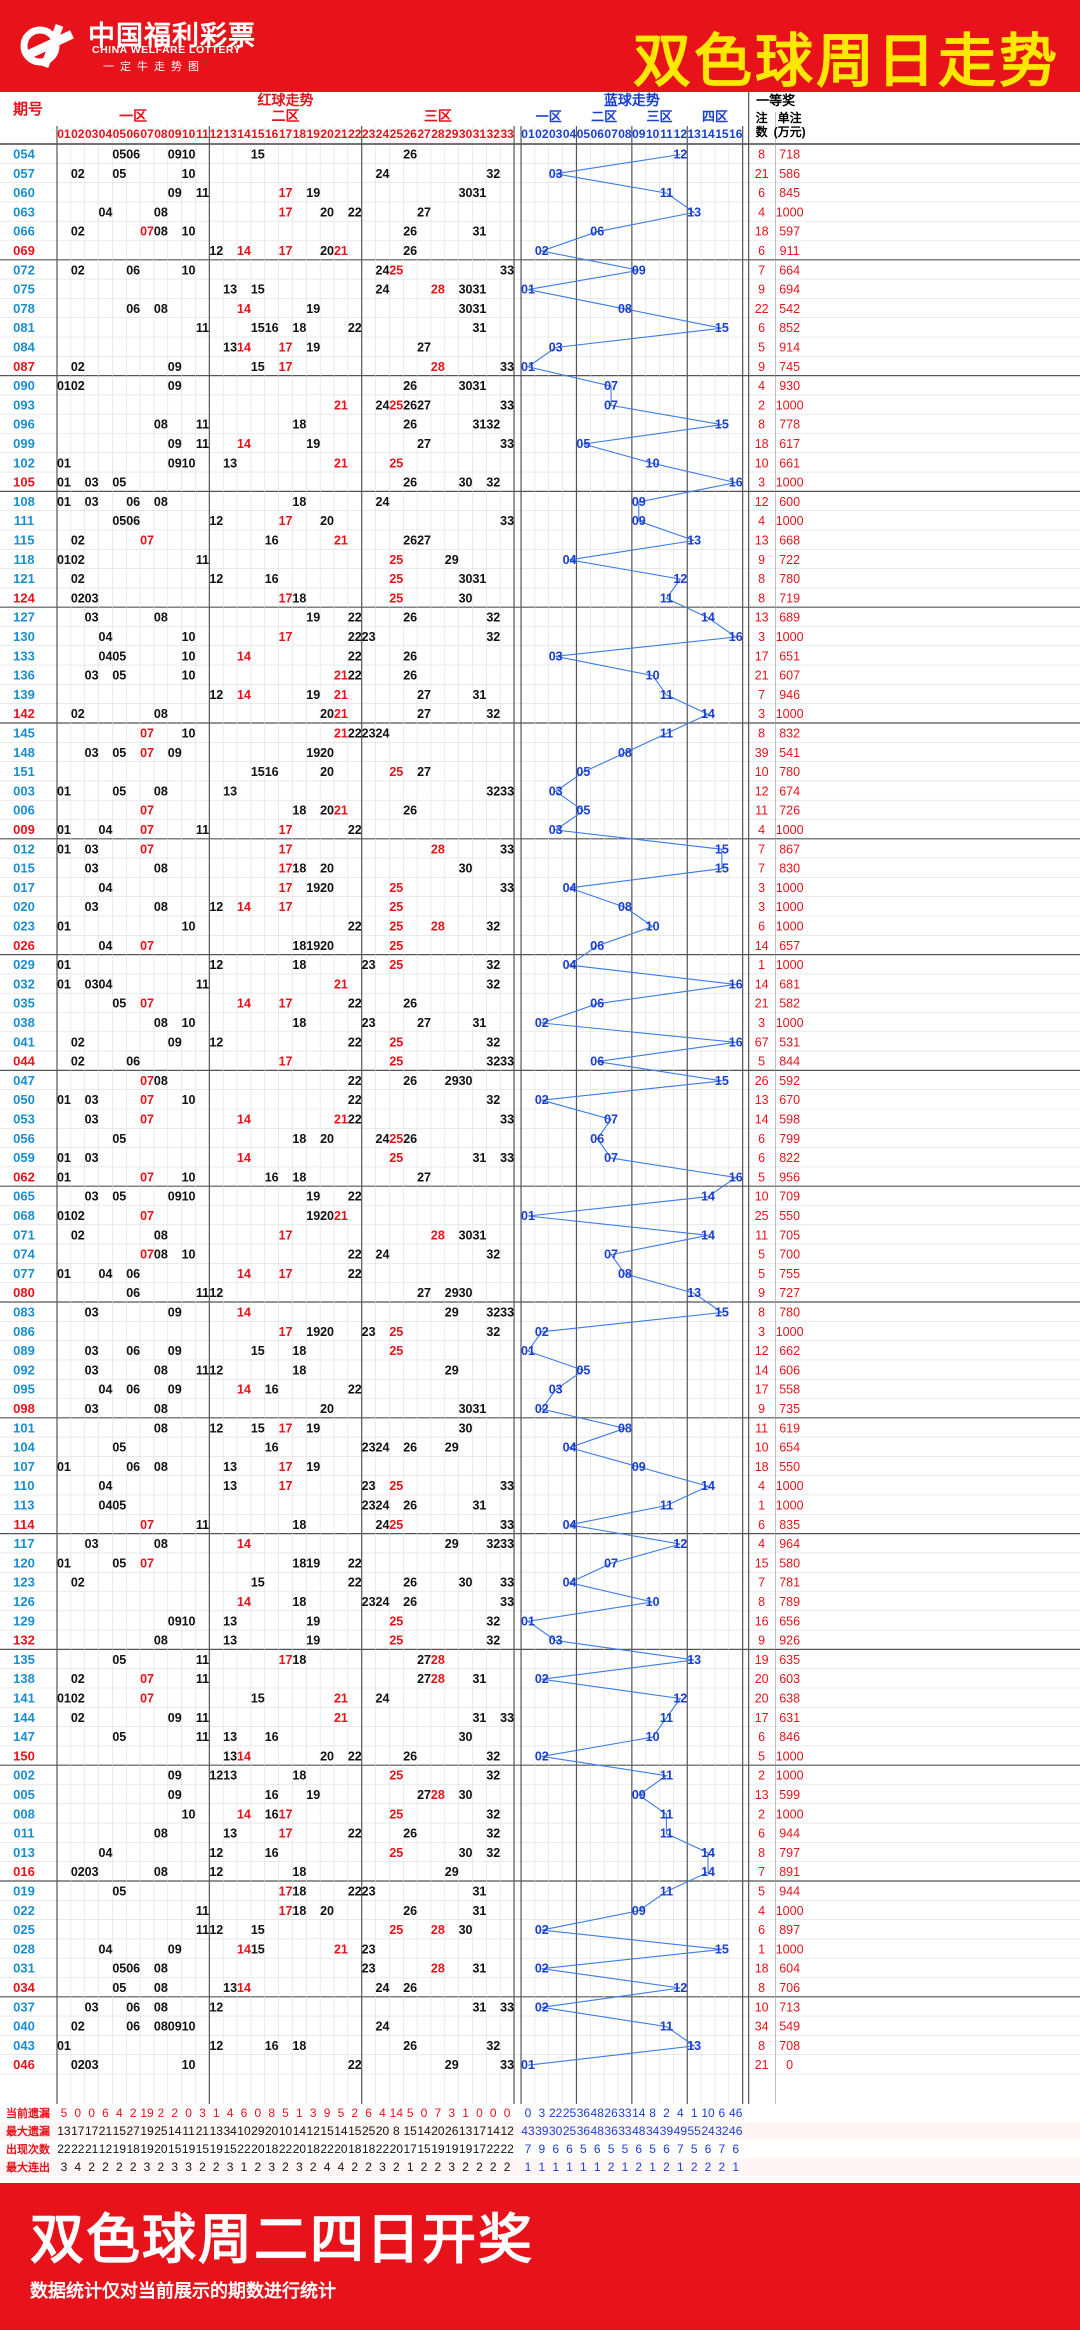 This screenshot has width=1080, height=2330. What do you see at coordinates (507, 2131) in the screenshot?
I see `stats-red-value: 12` at bounding box center [507, 2131].